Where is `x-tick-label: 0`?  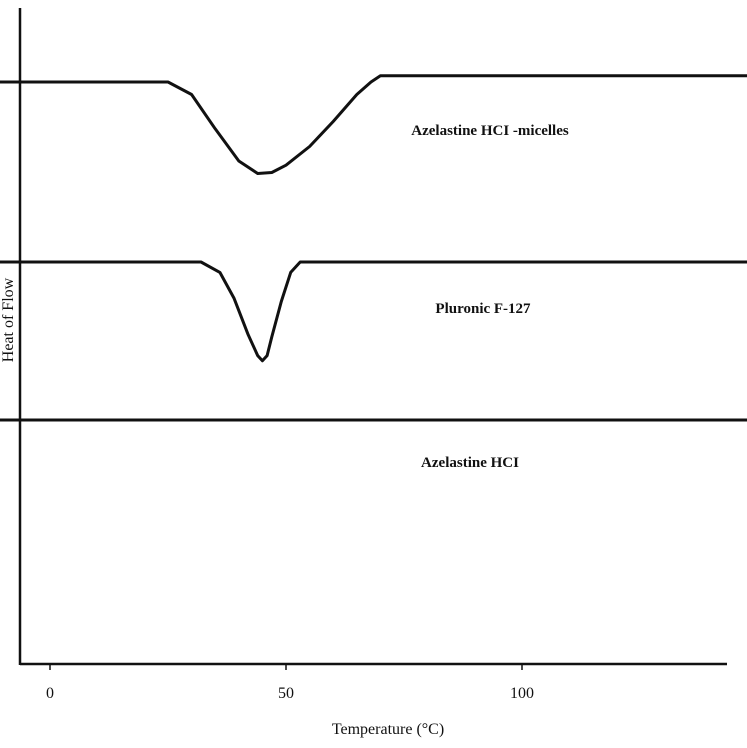
x-tick-label: 0 is located at coordinates (50, 693).